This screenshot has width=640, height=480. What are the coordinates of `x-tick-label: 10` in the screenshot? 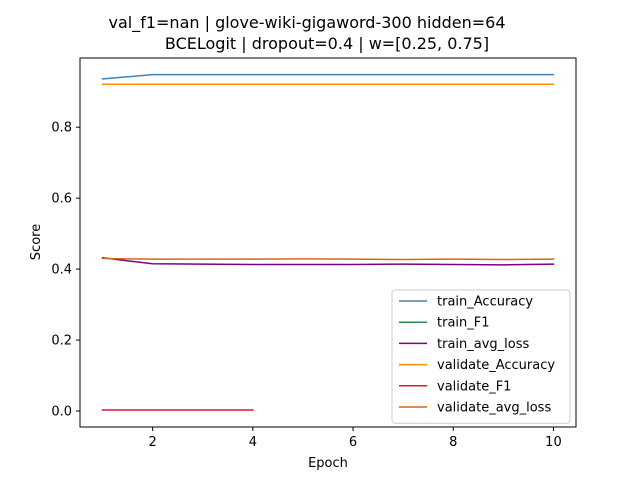 It's located at (553, 442).